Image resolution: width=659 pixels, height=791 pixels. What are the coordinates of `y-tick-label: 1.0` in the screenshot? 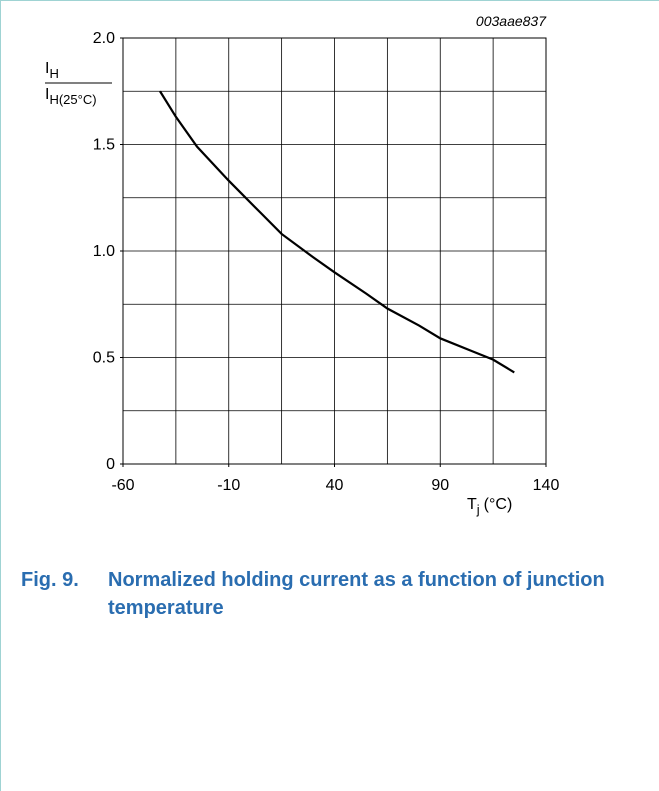 It's located at (104, 251).